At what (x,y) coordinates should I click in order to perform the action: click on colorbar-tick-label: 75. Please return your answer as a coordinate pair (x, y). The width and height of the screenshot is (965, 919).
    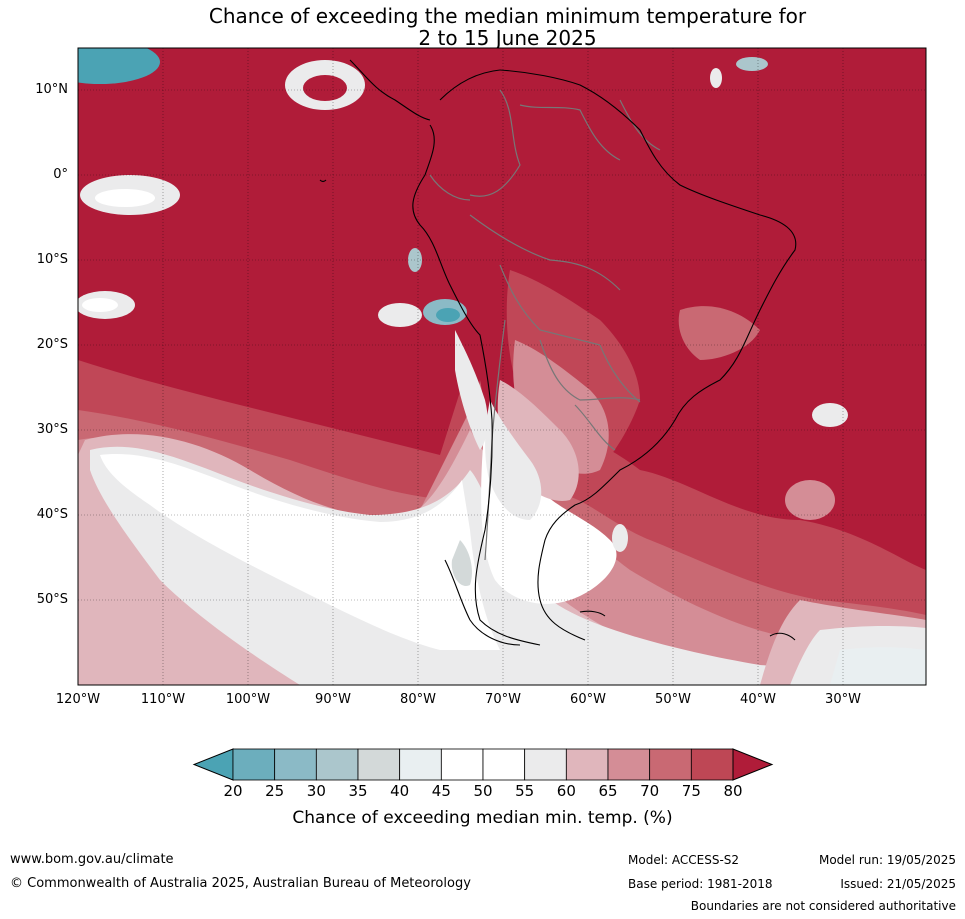
    Looking at the image, I should click on (691, 791).